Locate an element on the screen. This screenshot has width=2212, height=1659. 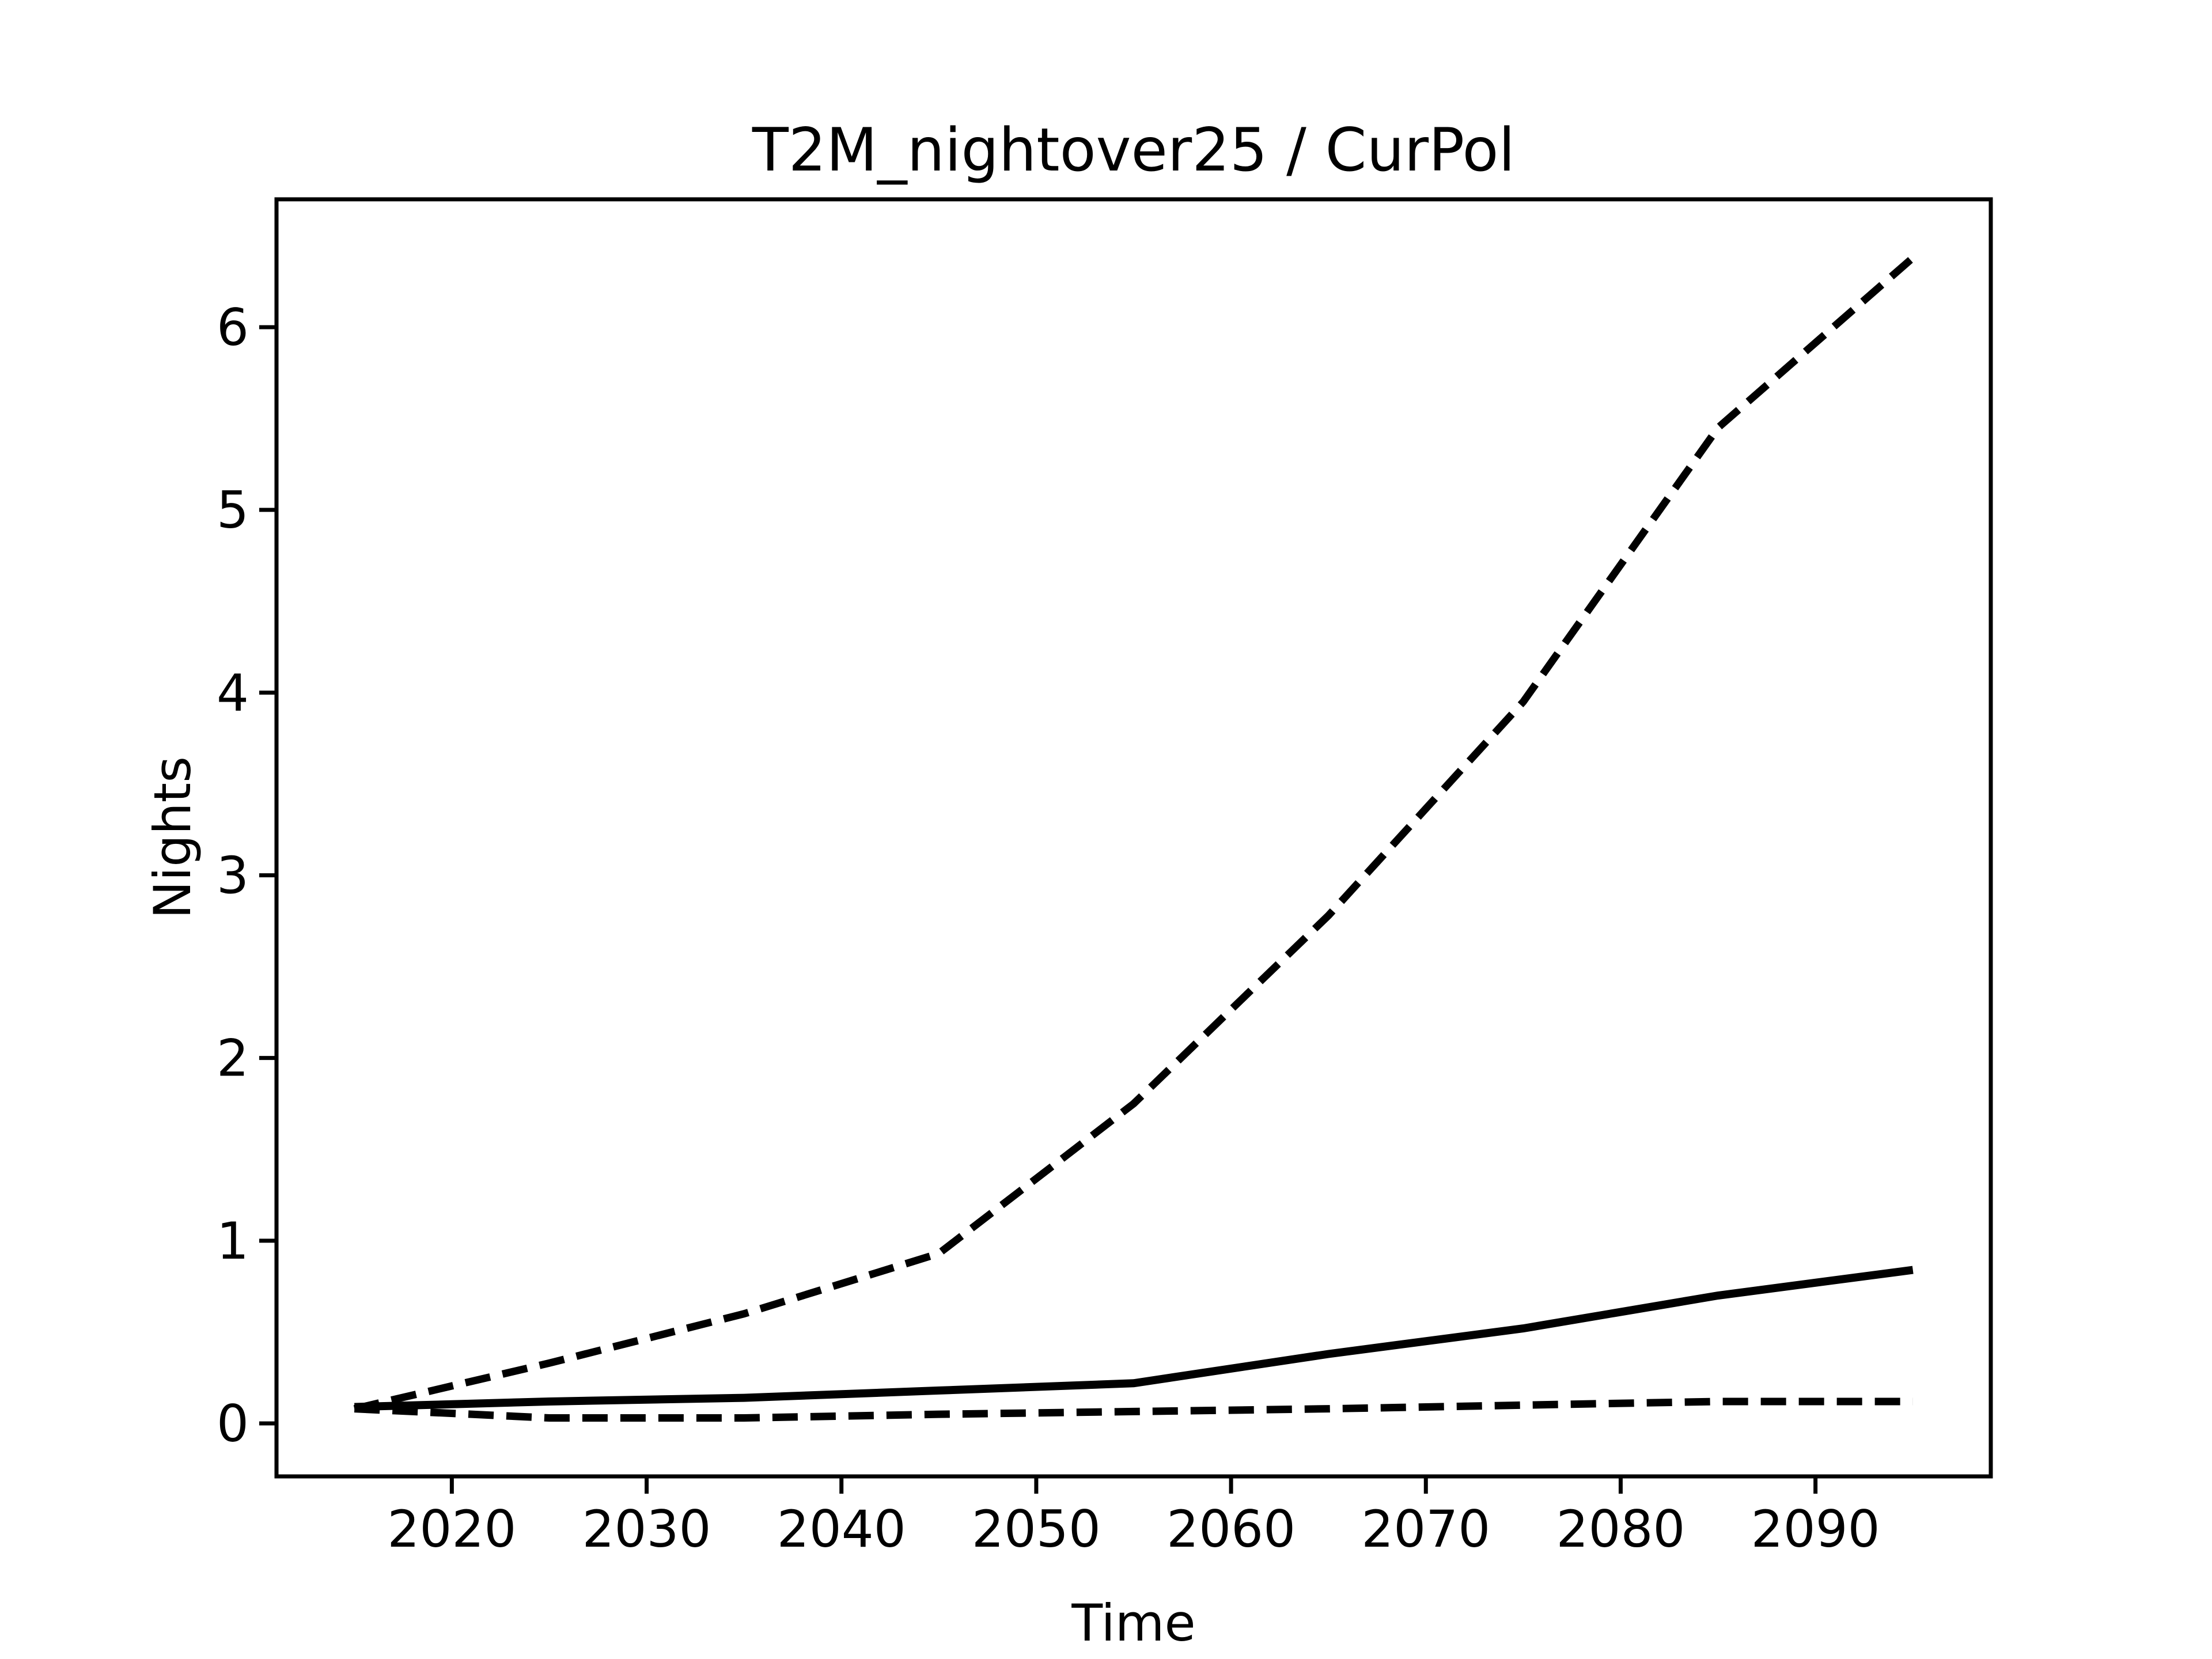
series-line-solid is located at coordinates (1134, 1338).